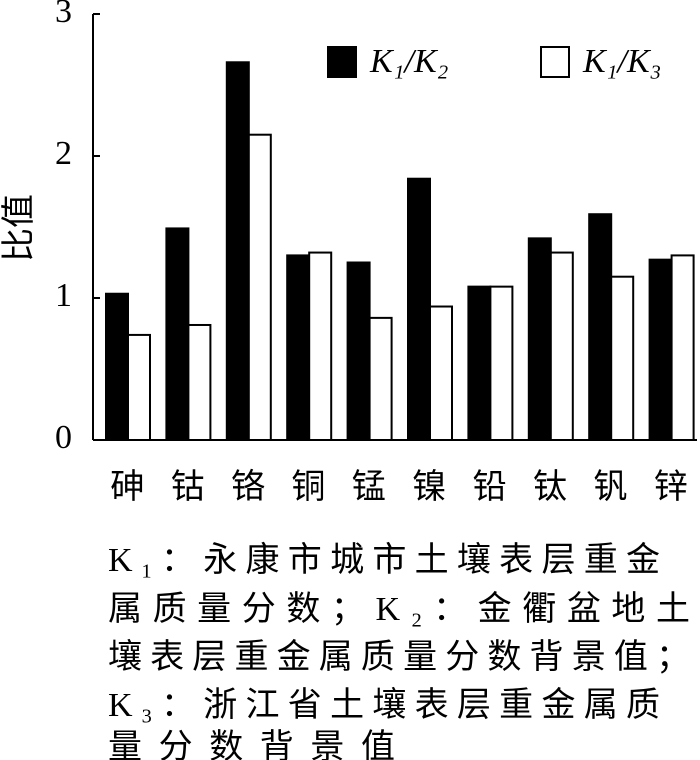 The height and width of the screenshot is (760, 700). I want to click on x-tick-label: 铬, so click(248, 487).